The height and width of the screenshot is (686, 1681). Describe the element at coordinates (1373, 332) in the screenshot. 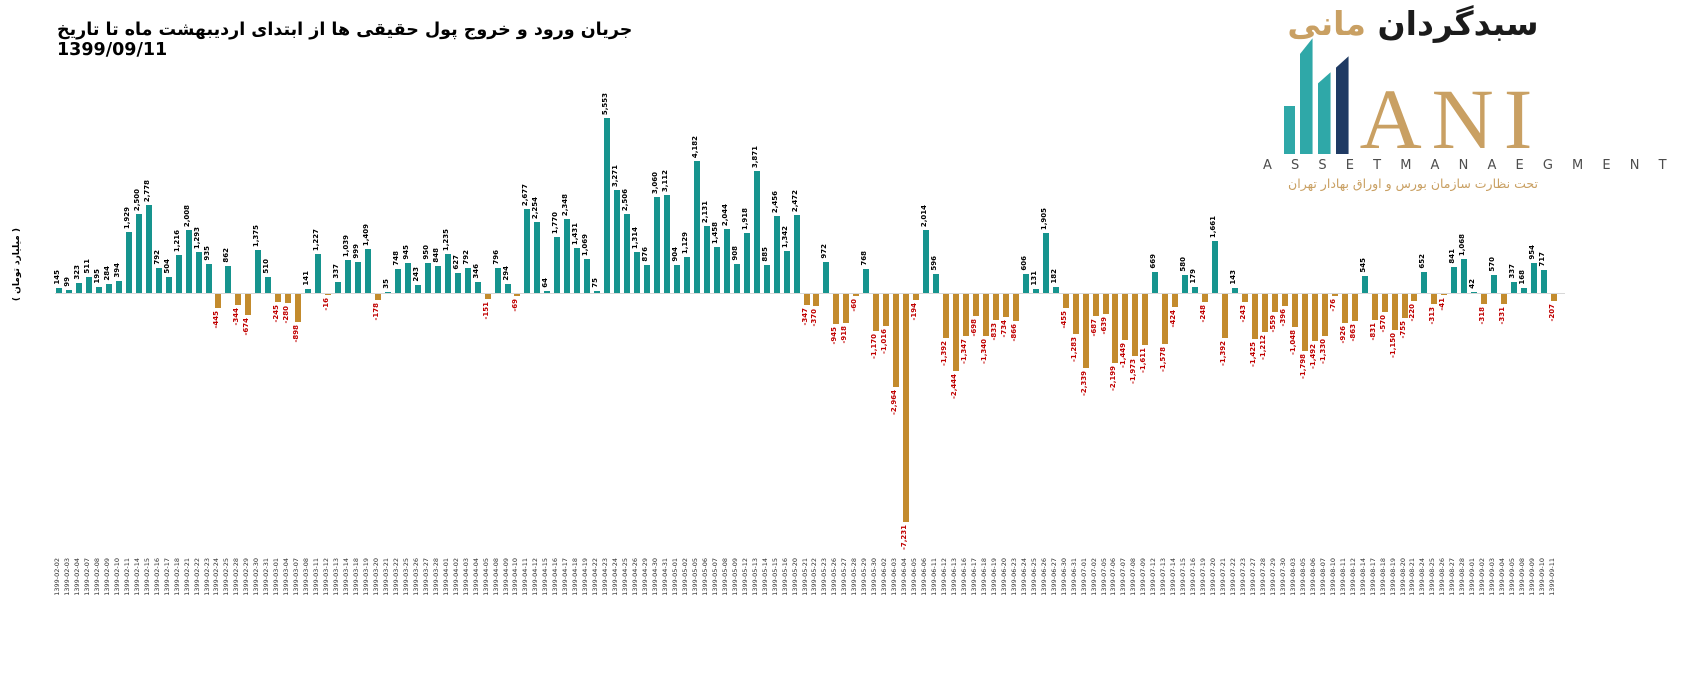

I see `bar-value-label: -831` at that location.